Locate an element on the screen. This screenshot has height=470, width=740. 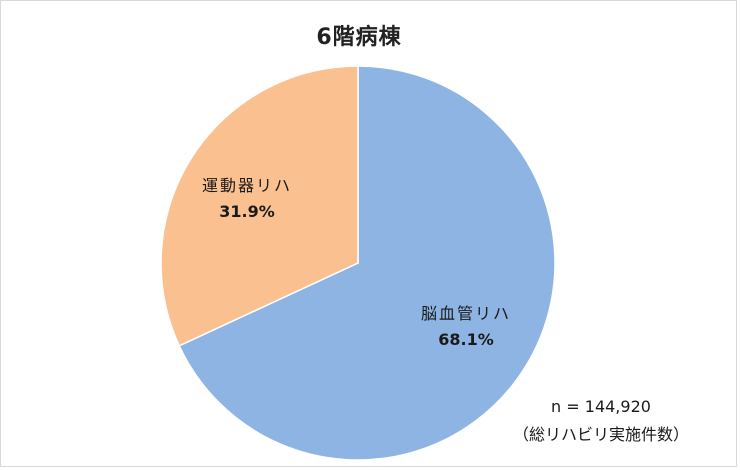
slice-label-cerebrovascular: 脳血管リハ 68.1% is located at coordinates (466, 327).